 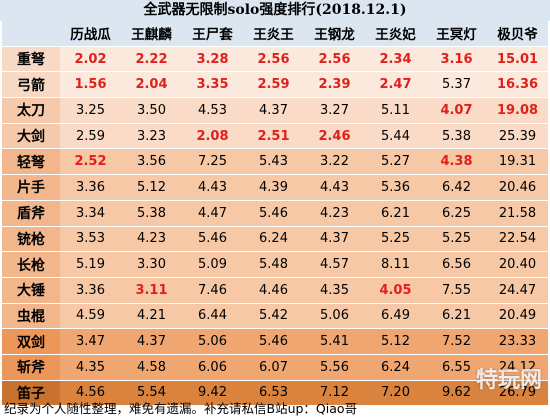 I want to click on score-cell: 2.51, so click(x=273, y=136).